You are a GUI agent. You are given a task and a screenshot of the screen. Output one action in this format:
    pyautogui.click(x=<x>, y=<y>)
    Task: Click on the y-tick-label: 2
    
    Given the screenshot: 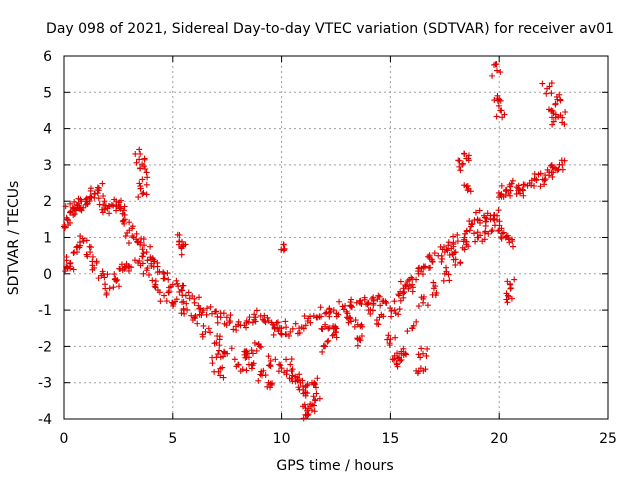 What is the action you would take?
    pyautogui.click(x=47, y=202)
    